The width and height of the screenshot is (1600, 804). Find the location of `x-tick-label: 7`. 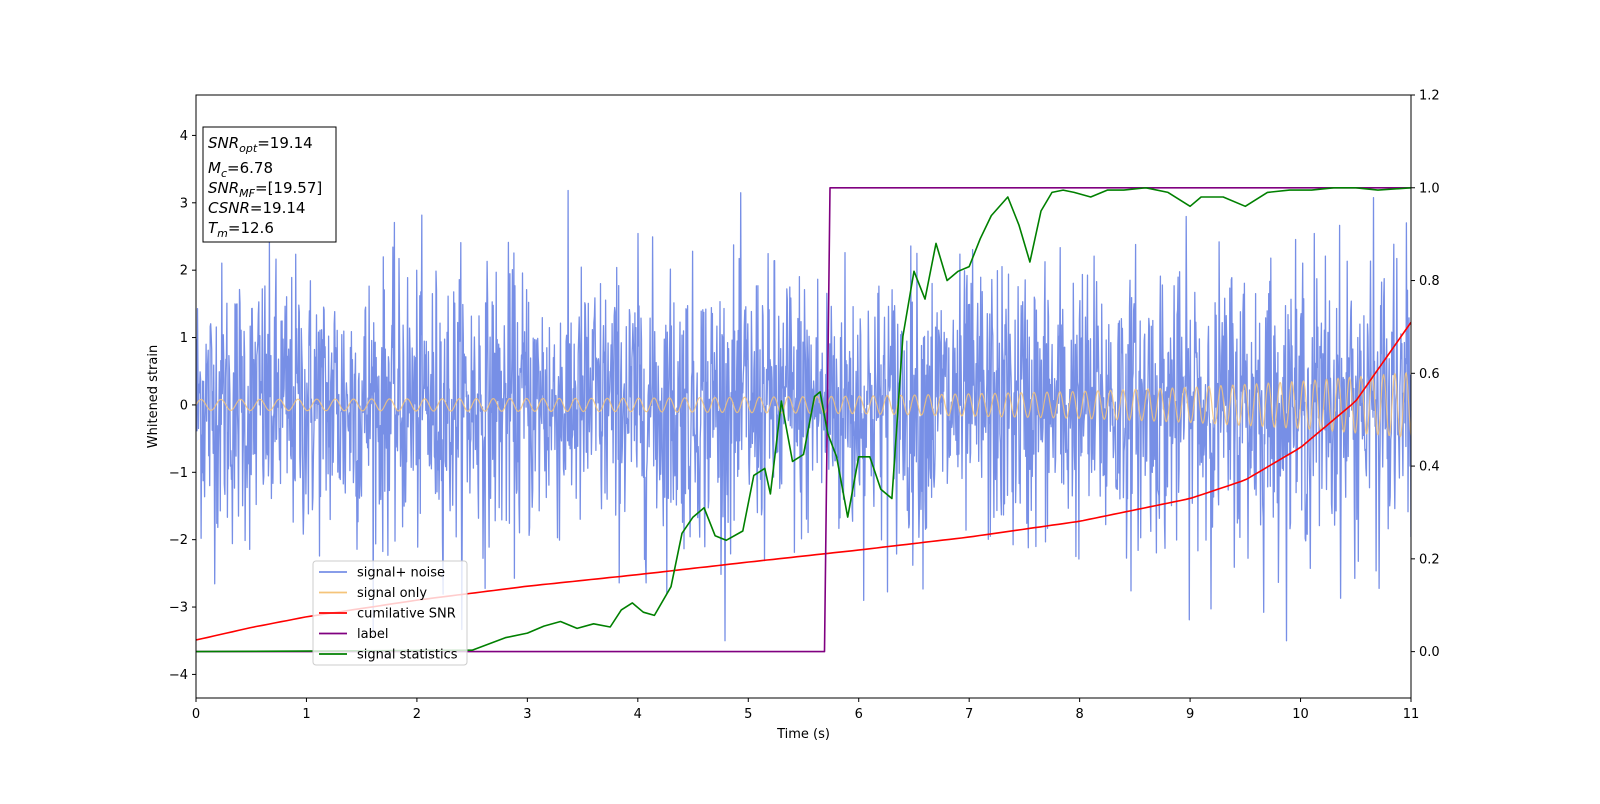

x-tick-label: 7 is located at coordinates (969, 714).